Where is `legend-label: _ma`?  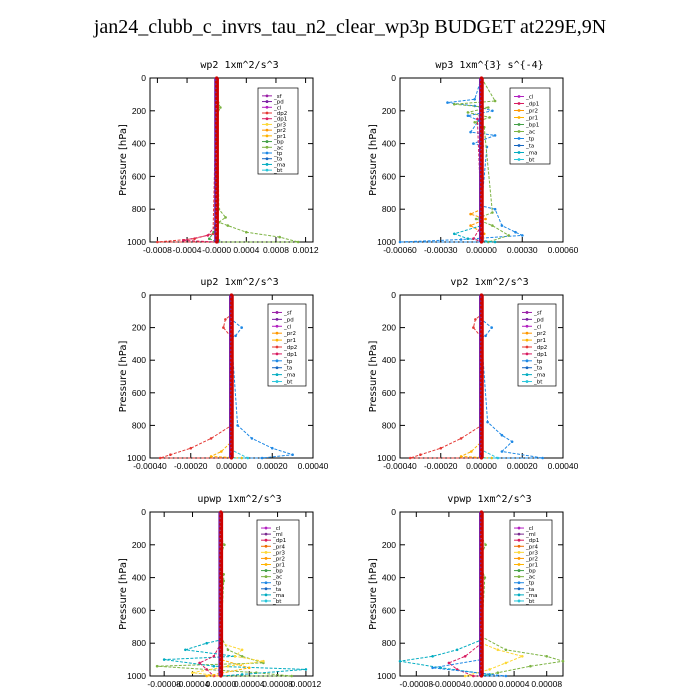 legend-label: _ma is located at coordinates (289, 376).